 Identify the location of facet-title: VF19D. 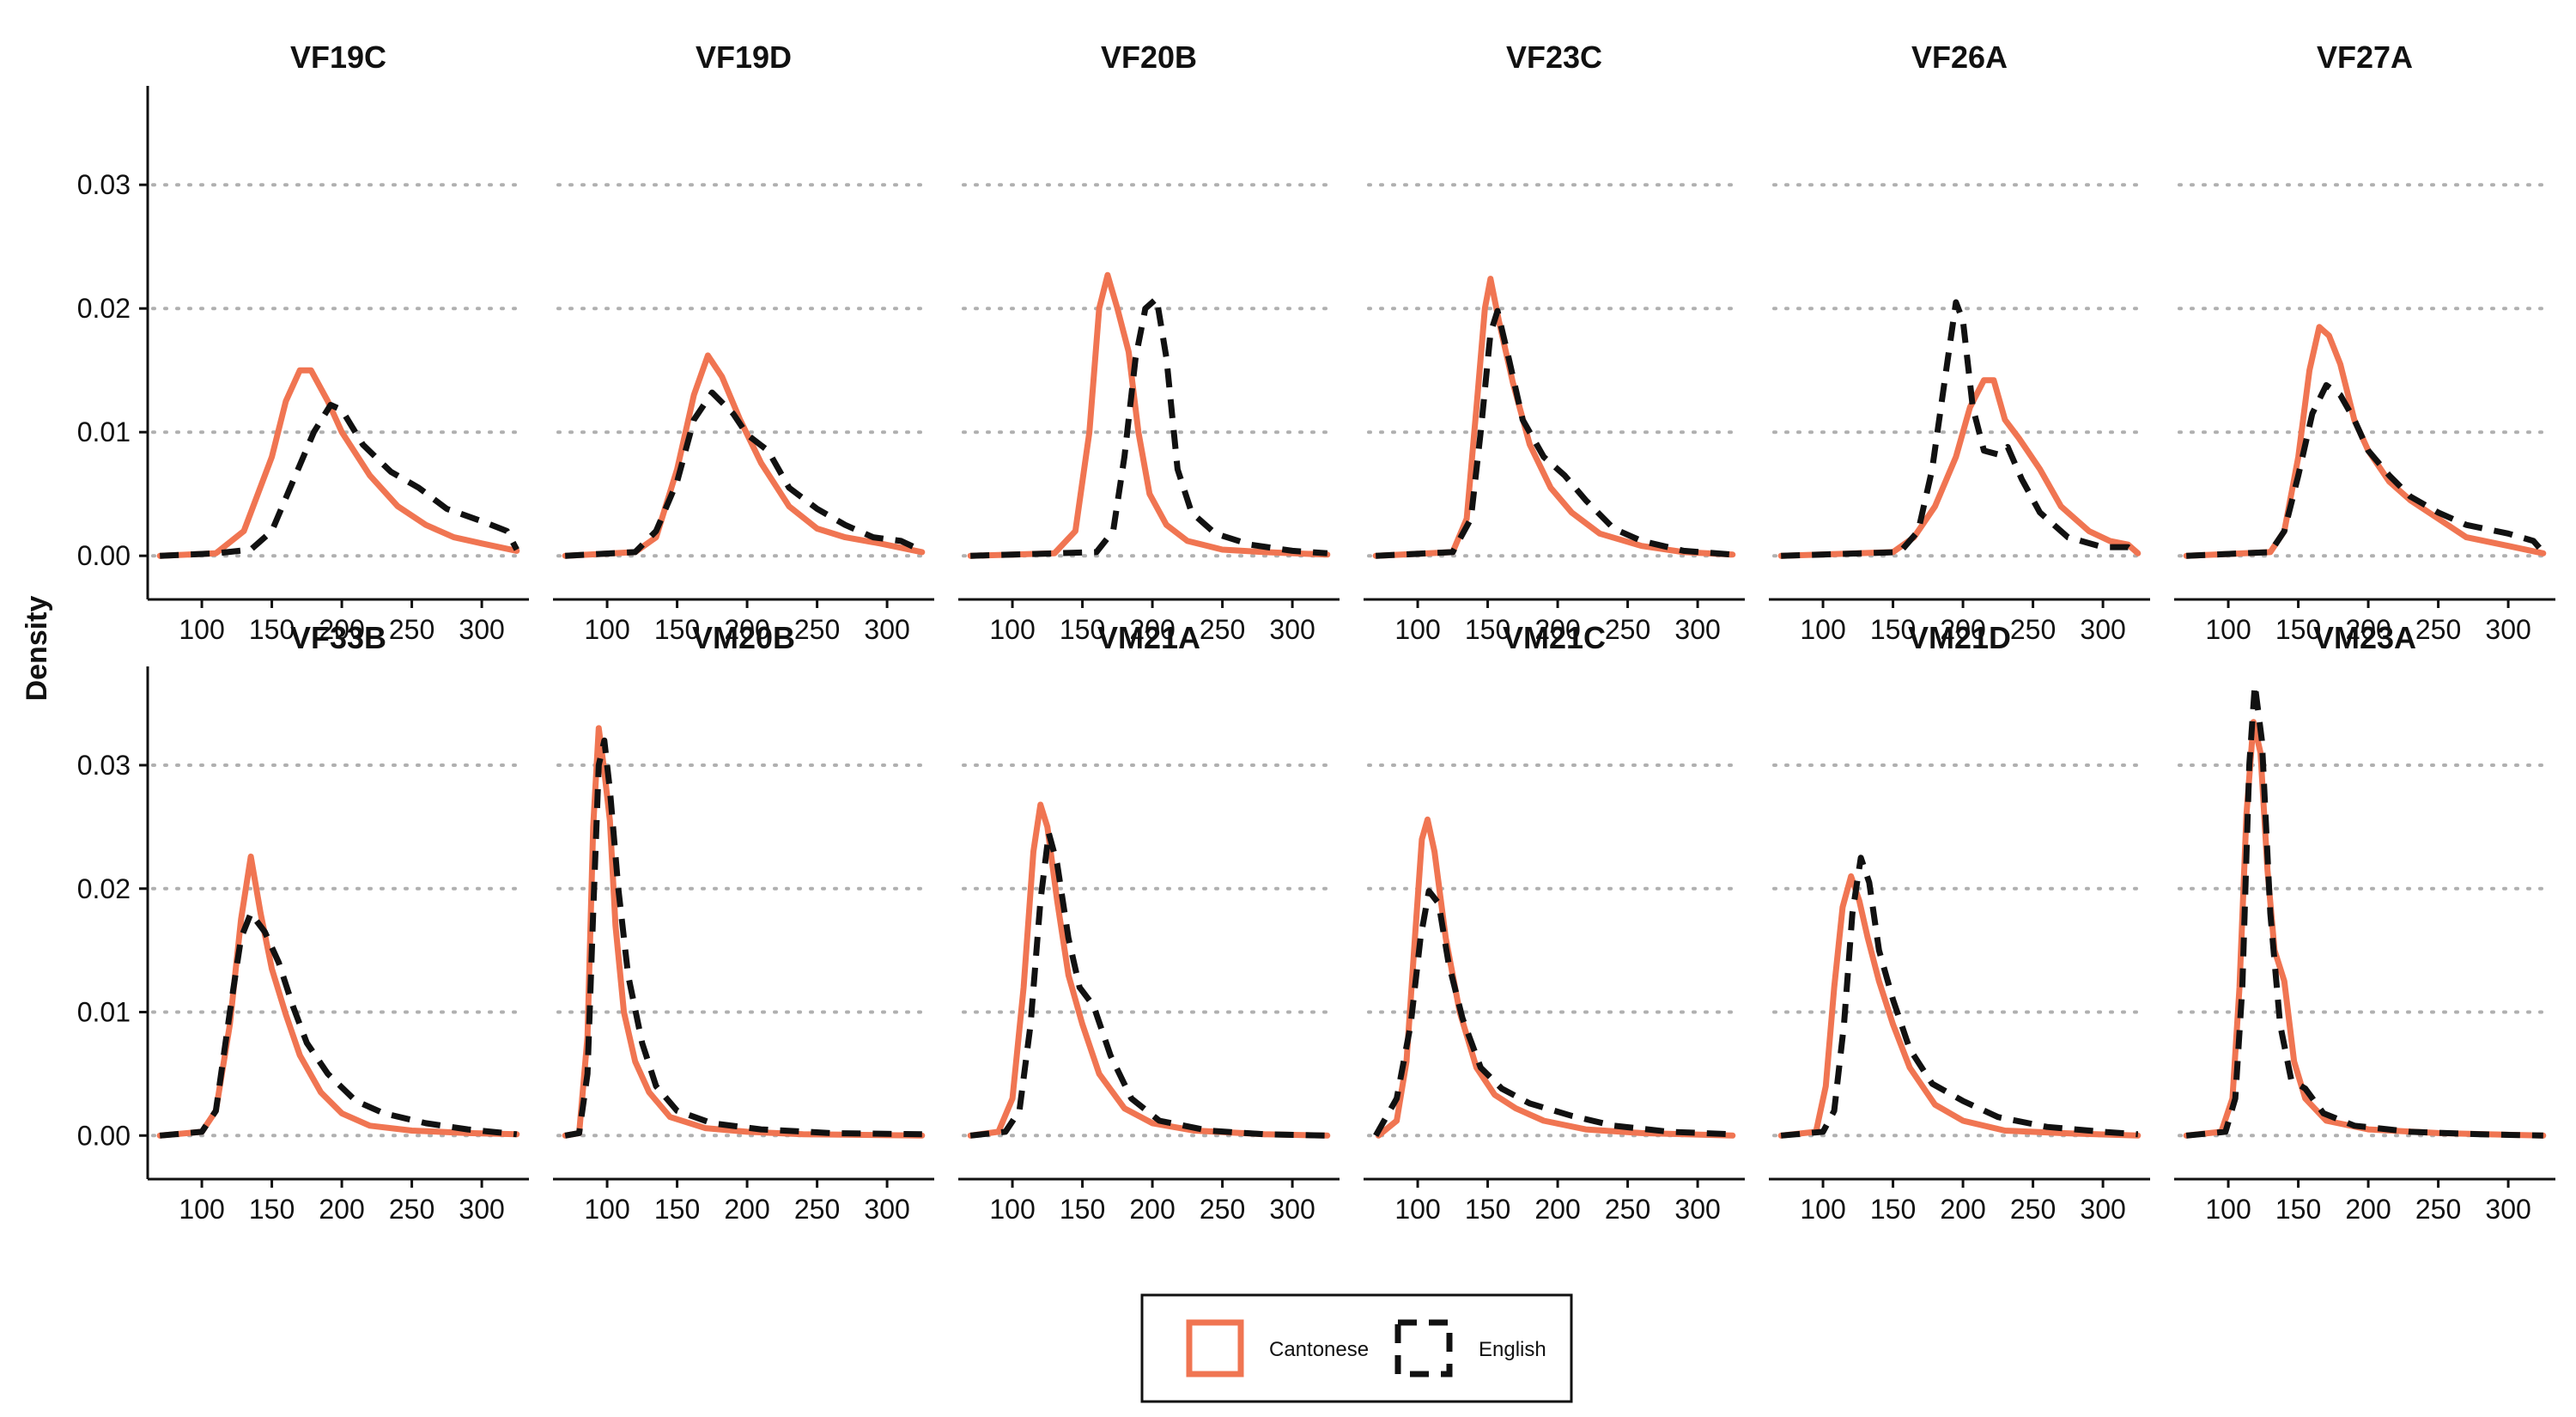
(744, 57).